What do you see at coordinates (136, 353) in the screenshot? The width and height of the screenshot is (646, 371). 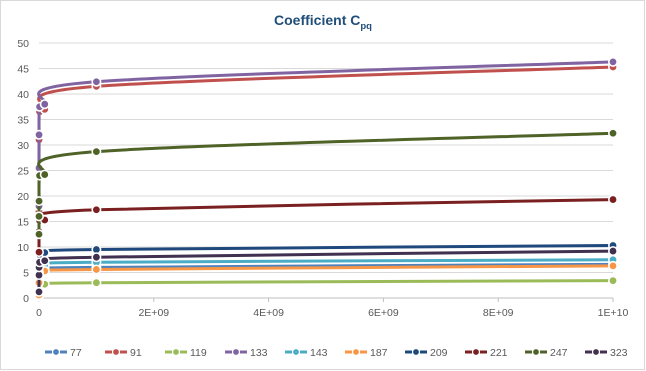 I see `legend-label: 91` at bounding box center [136, 353].